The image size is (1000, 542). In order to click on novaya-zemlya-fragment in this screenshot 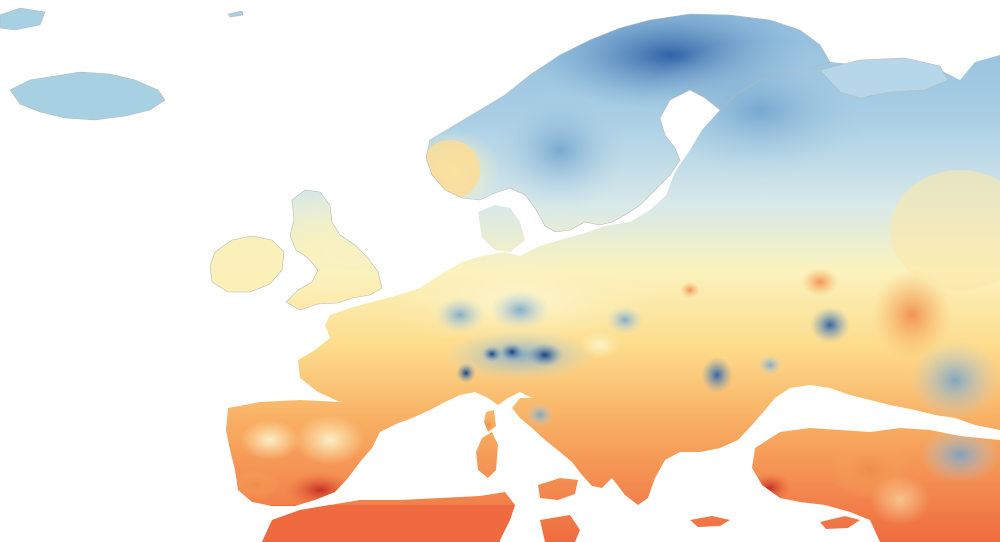, I will do `click(235, 14)`.